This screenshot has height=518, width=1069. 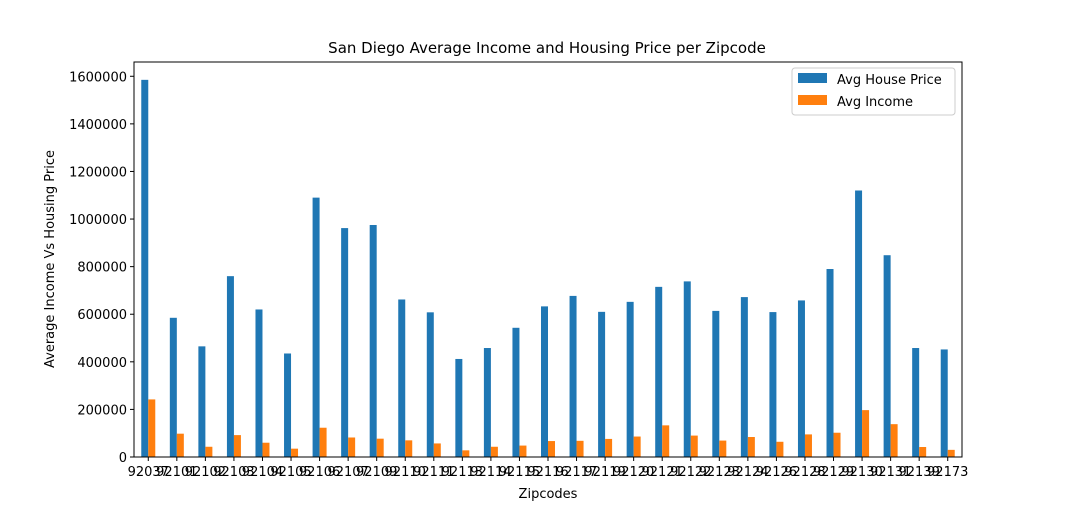 What do you see at coordinates (98, 77) in the screenshot?
I see `y-tick-label: 1600000` at bounding box center [98, 77].